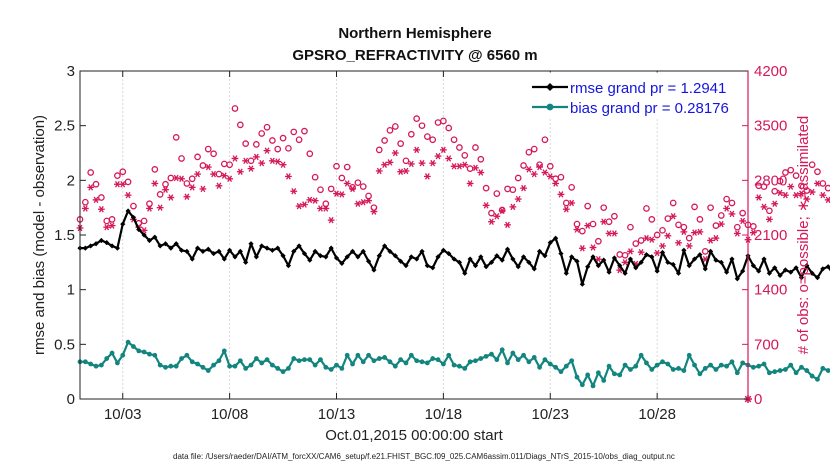 This screenshot has width=830, height=470. I want to click on y-tick-label-left: 2, so click(71, 180).